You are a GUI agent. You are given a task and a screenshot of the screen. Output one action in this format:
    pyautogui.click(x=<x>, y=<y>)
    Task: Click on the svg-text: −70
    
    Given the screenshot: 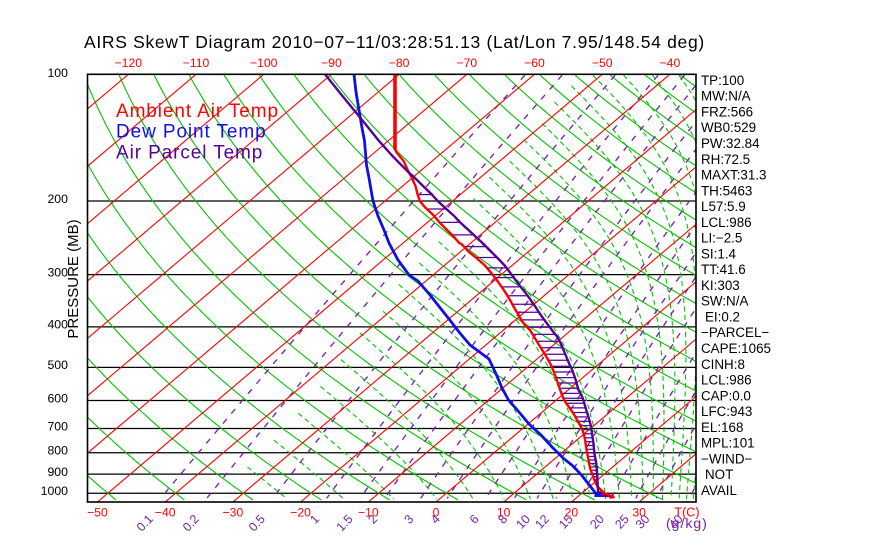 What is the action you would take?
    pyautogui.click(x=466, y=63)
    